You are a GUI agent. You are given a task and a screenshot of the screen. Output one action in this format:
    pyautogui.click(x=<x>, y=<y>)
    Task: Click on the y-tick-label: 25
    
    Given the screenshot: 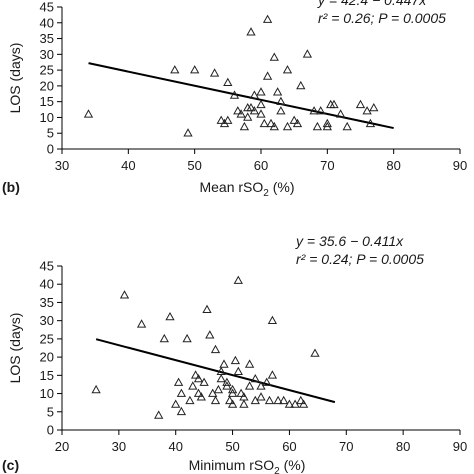 What is the action you would take?
    pyautogui.click(x=47, y=70)
    